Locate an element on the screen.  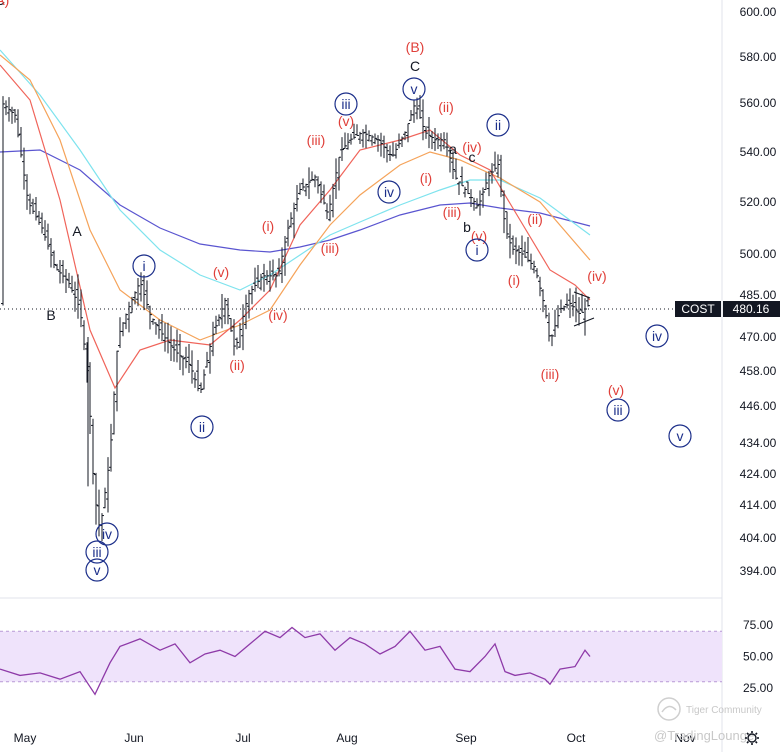
wave-label: (iv) is located at coordinates (471, 147).